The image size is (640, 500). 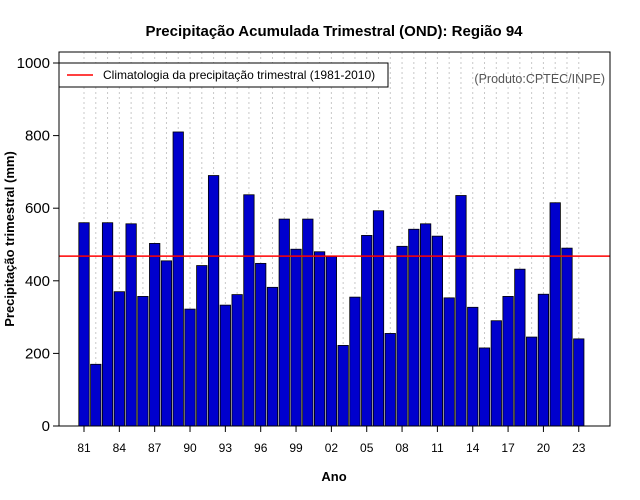 I want to click on bar-2016, so click(x=496, y=373).